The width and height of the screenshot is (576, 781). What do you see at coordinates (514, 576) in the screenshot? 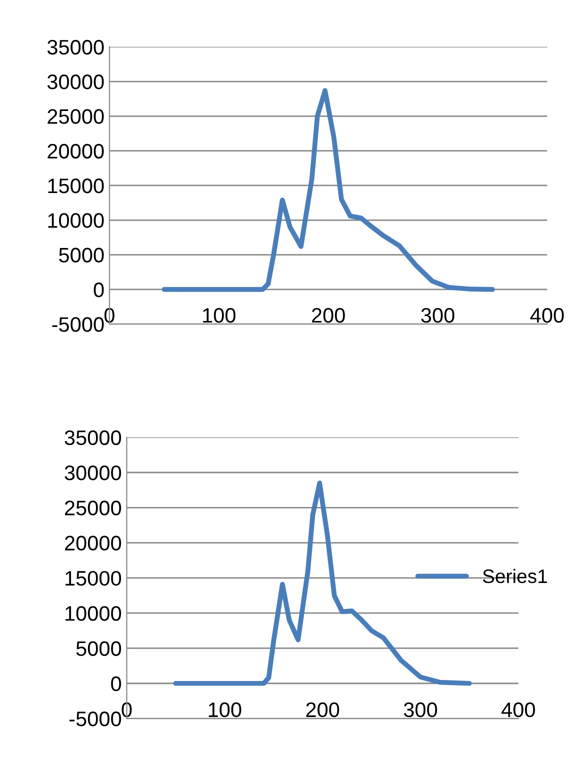
I see `legend-label: Series1` at bounding box center [514, 576].